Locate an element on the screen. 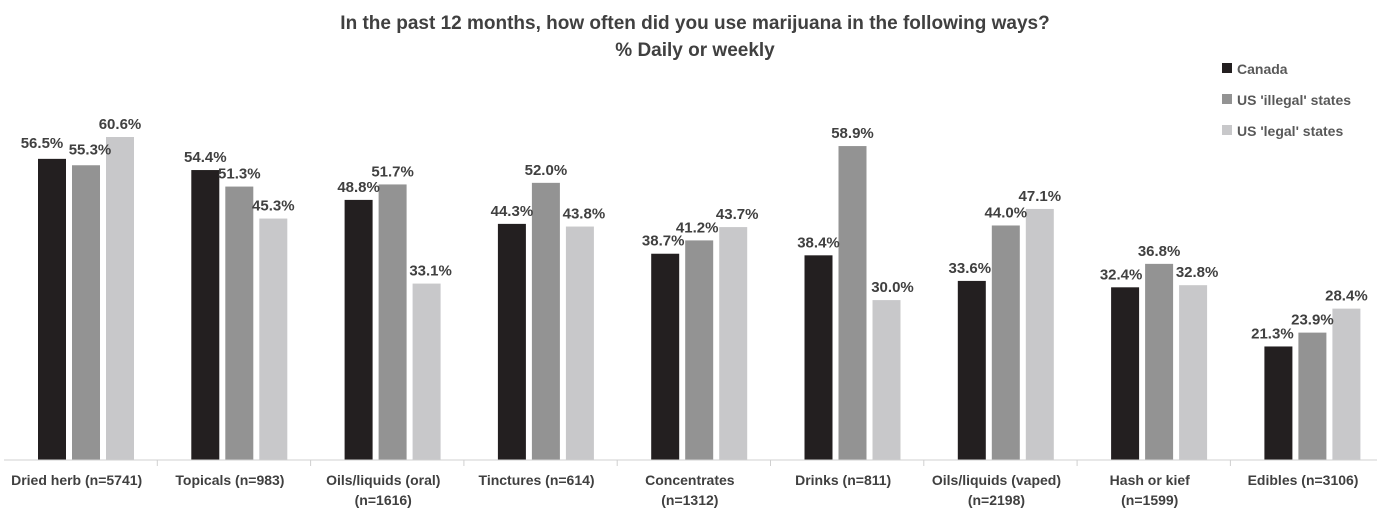  value-label-8-2: 28.4% is located at coordinates (1346, 296).